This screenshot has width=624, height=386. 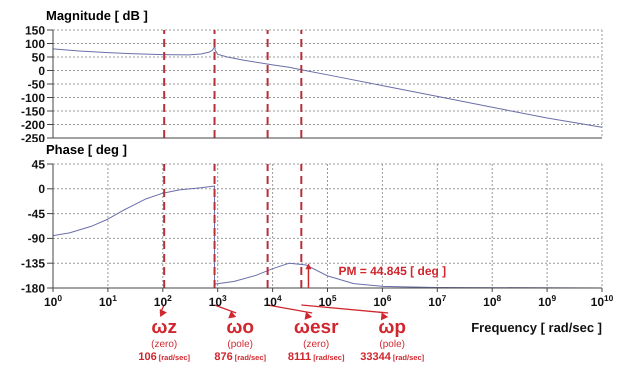 I want to click on y-tick-label: 150, so click(x=35, y=30).